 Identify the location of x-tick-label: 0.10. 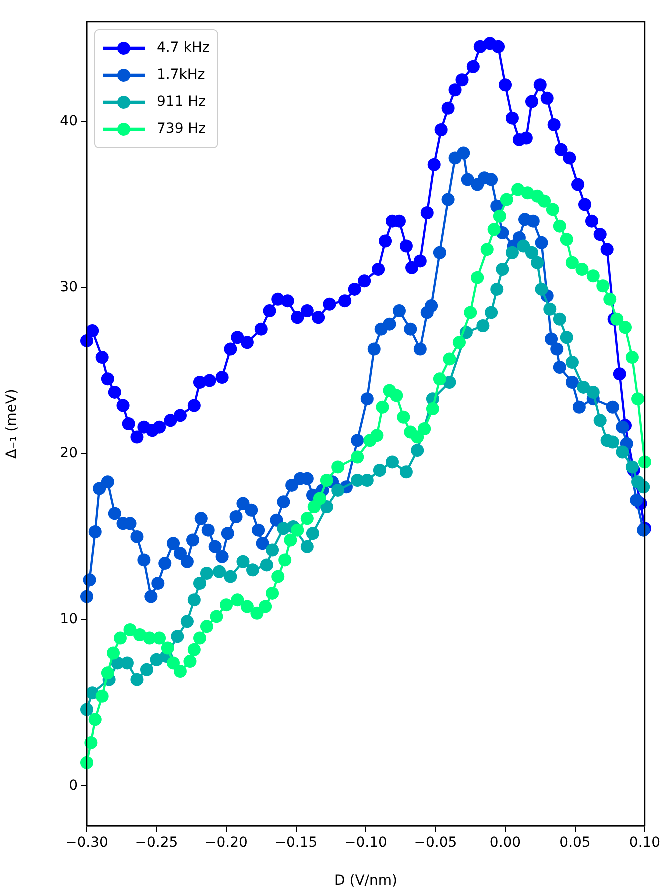
(645, 843).